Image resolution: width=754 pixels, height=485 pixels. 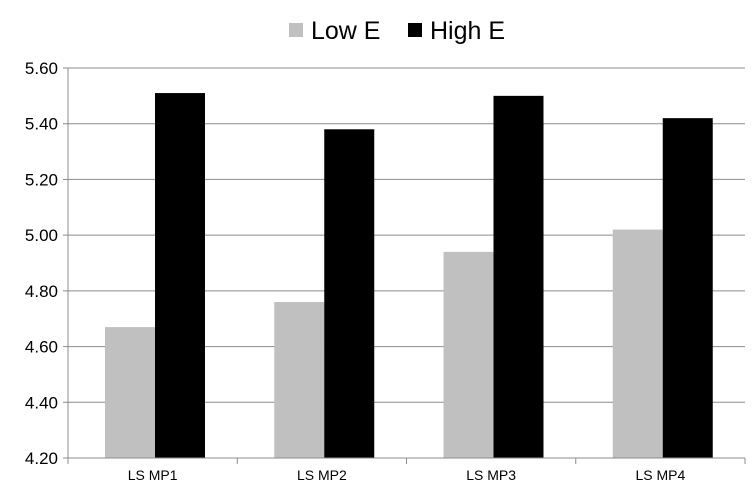 I want to click on legend-swatch-high-e, so click(x=415, y=30).